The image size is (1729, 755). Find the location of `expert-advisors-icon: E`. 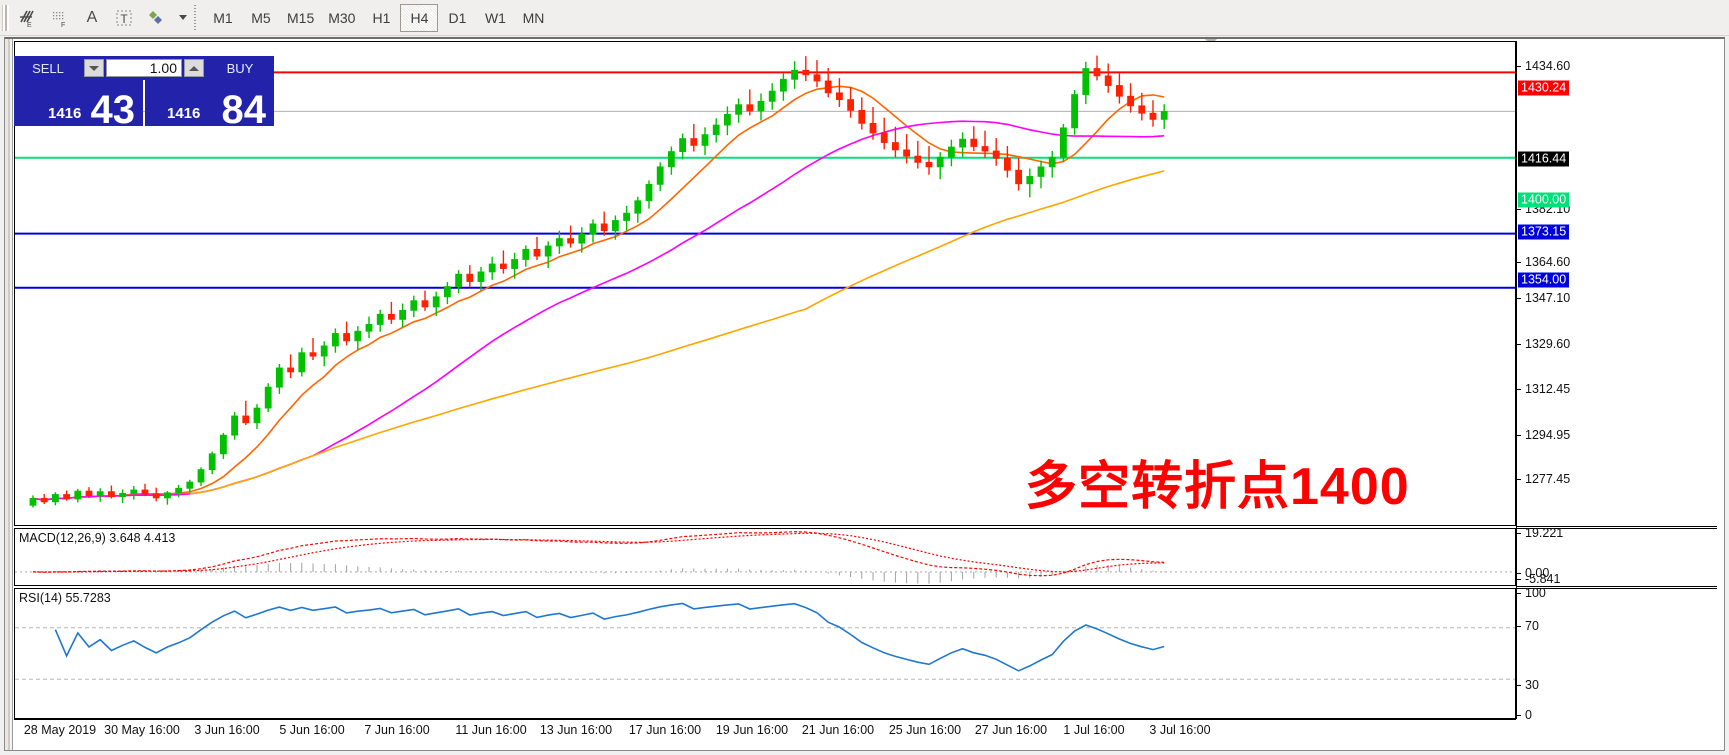

expert-advisors-icon: E is located at coordinates (28, 18).